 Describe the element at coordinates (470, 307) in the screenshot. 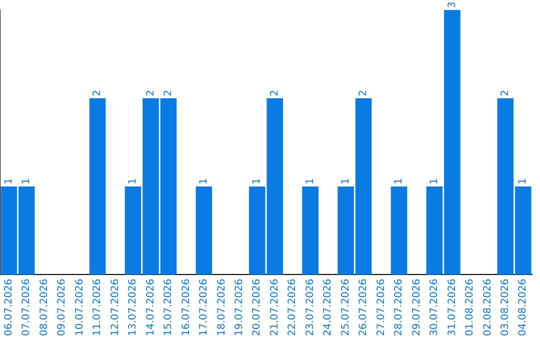

I see `x-tick-label: 01.08.2026` at that location.